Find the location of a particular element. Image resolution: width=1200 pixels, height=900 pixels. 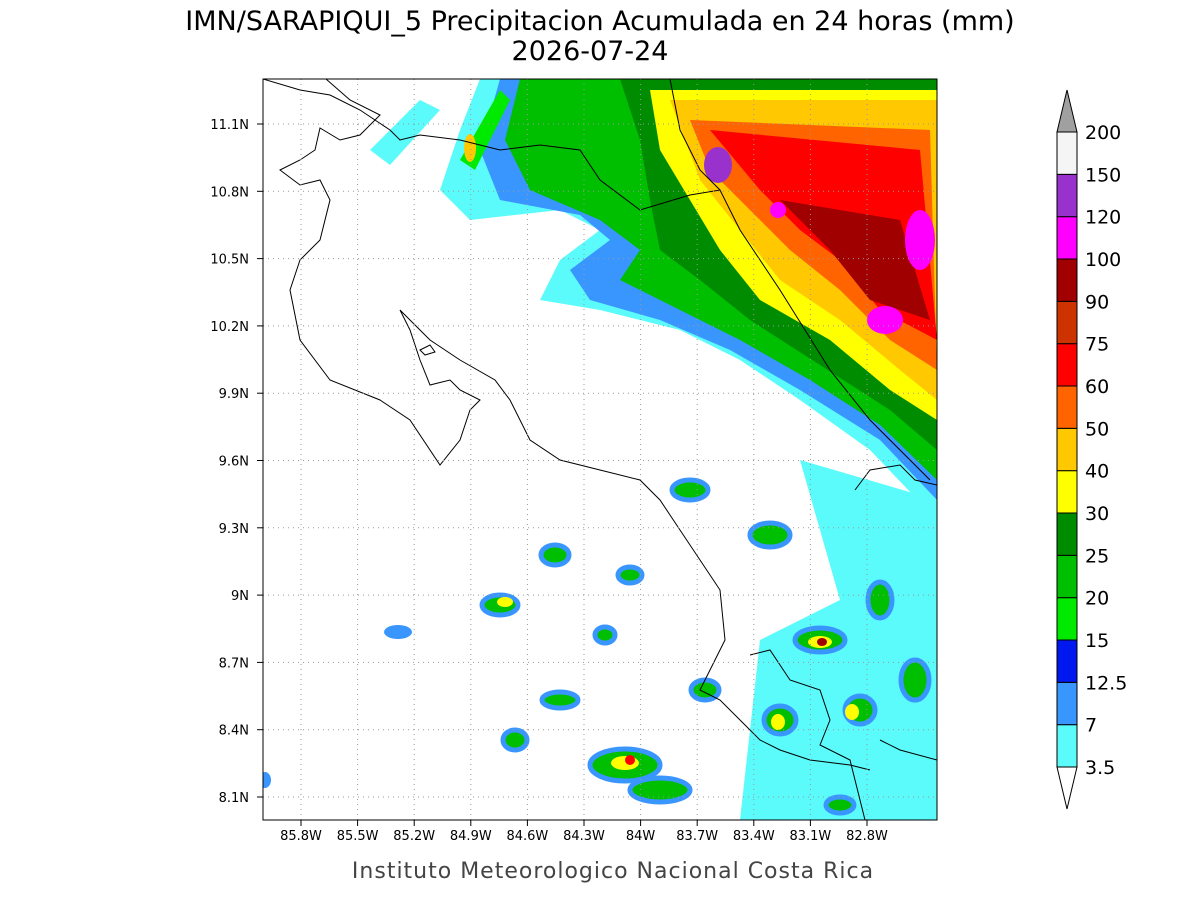

map-subtitle: 2026-07-24 is located at coordinates (590, 51).